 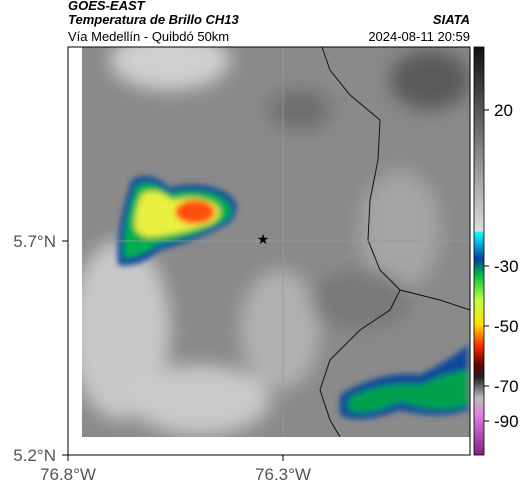 I want to click on colorbar-label: -50, so click(x=506, y=326).